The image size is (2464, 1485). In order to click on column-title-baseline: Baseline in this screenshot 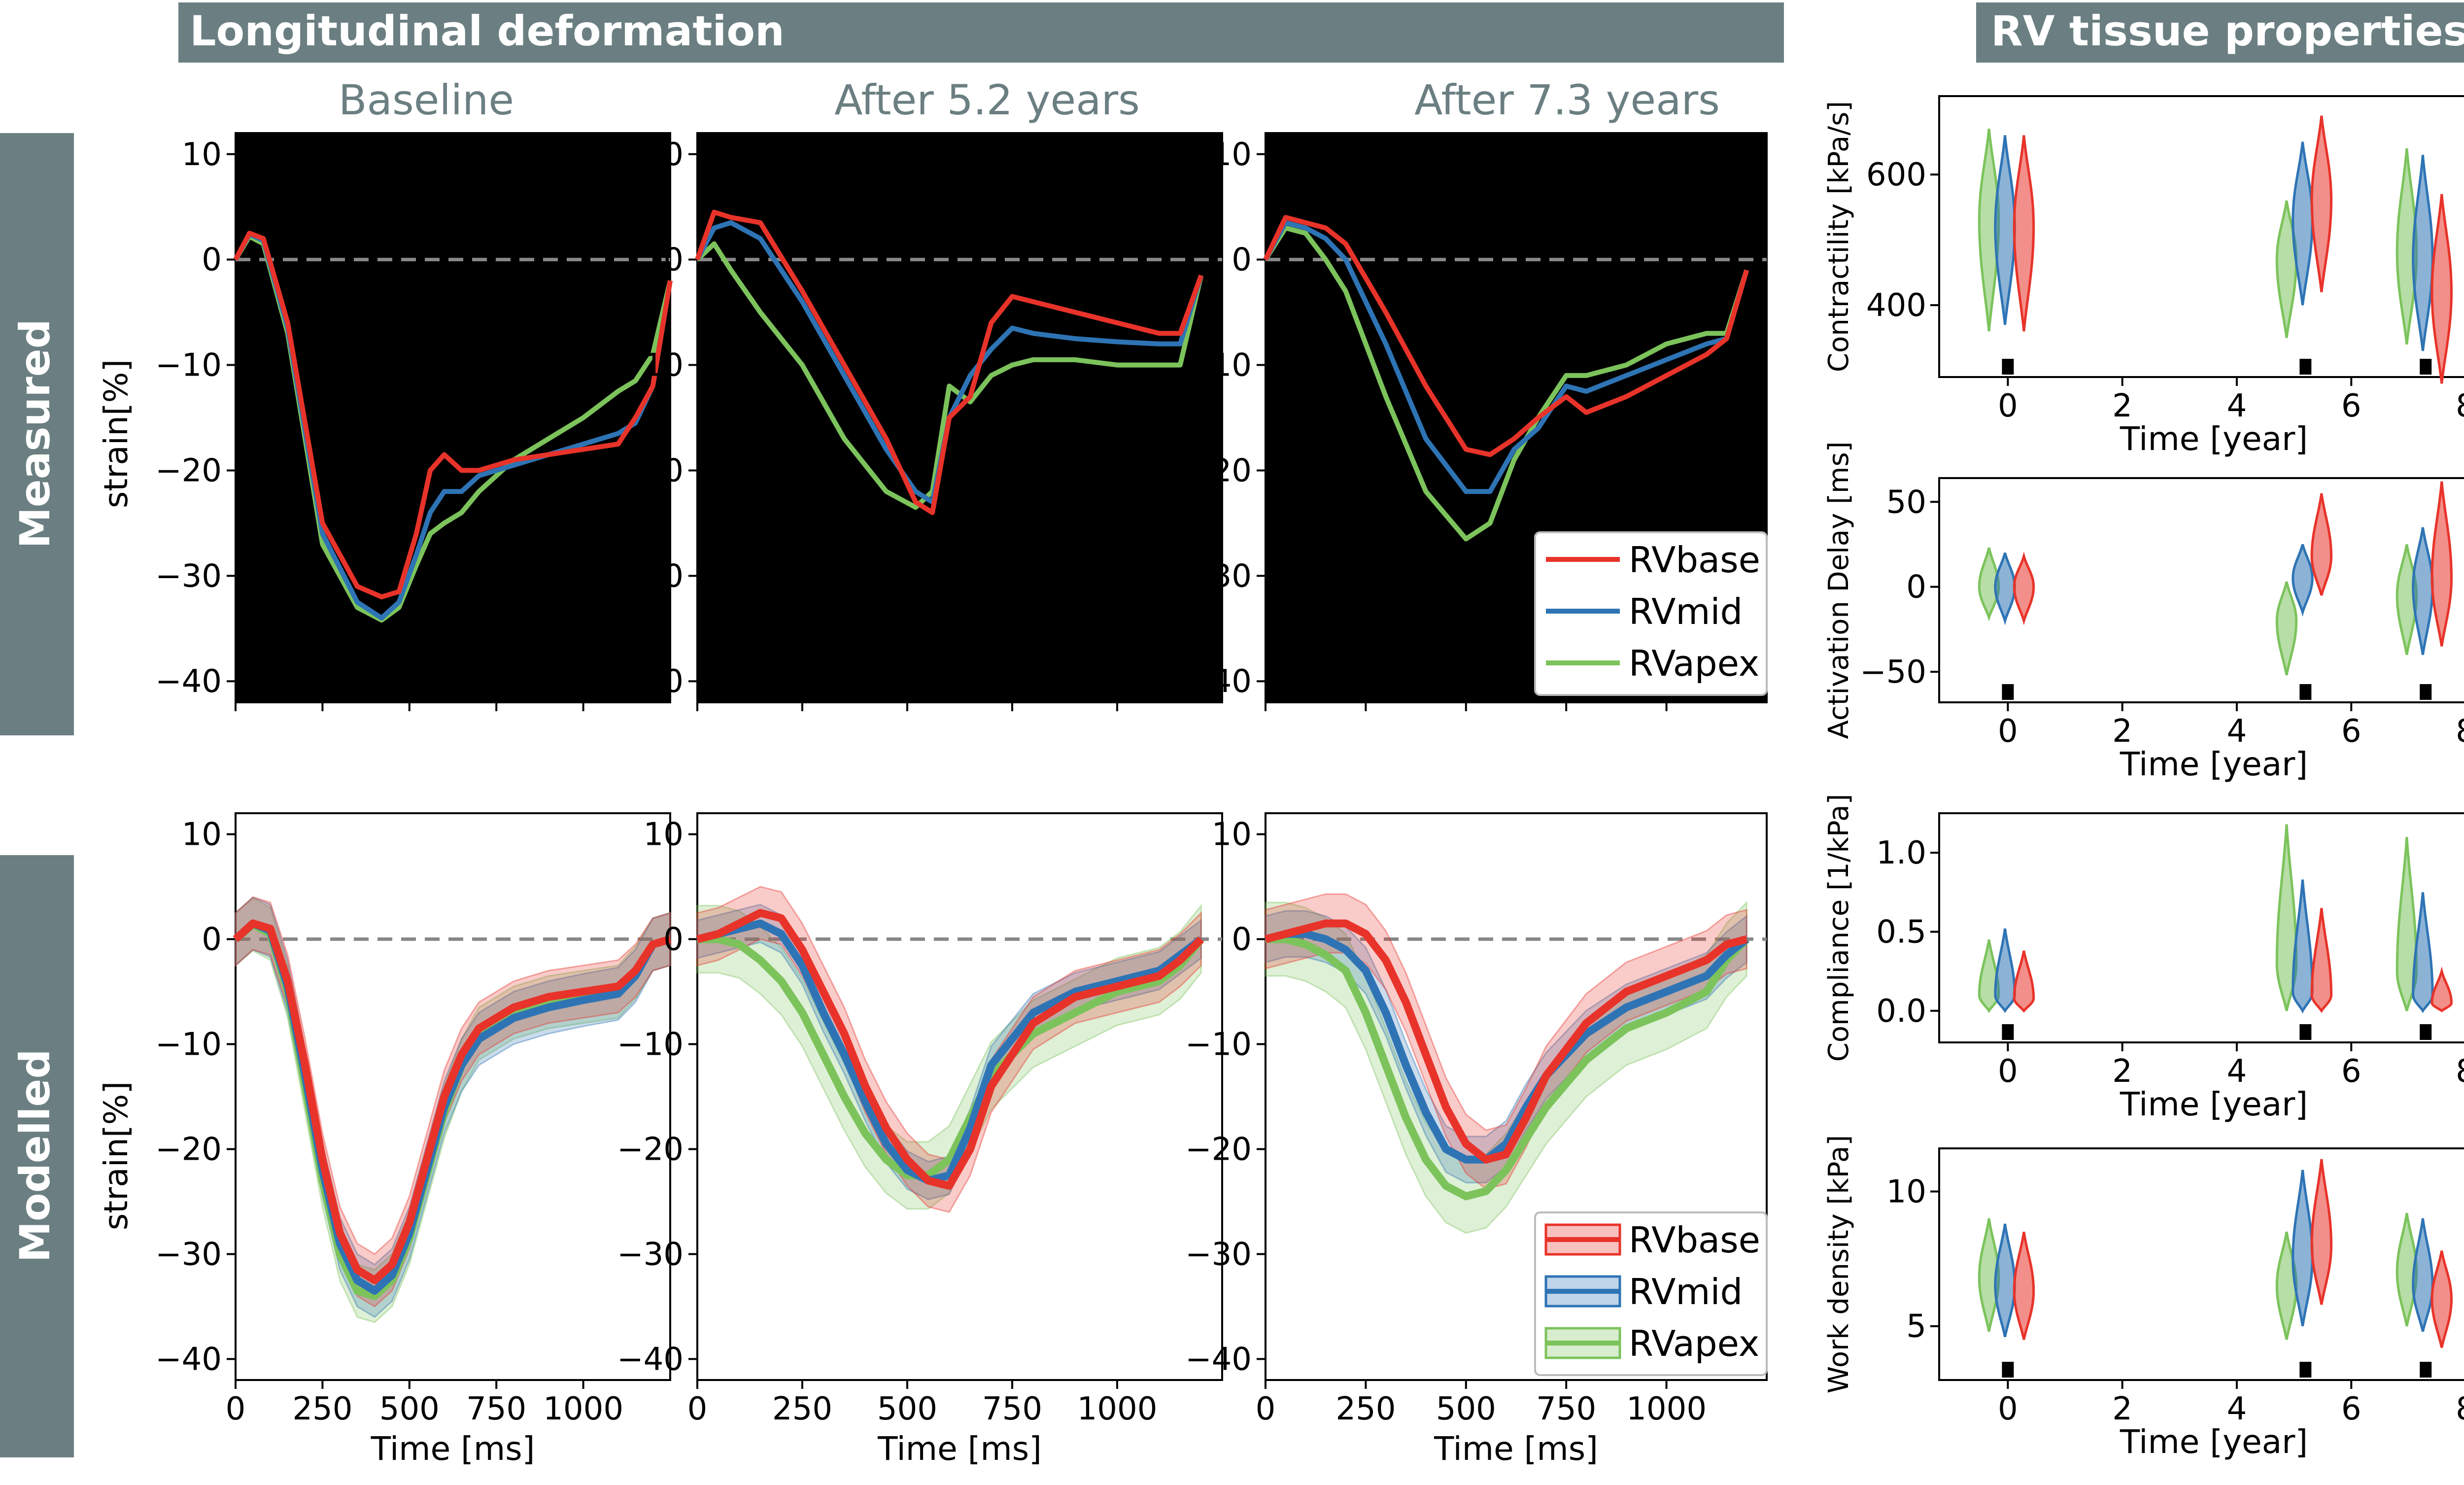, I will do `click(426, 100)`.